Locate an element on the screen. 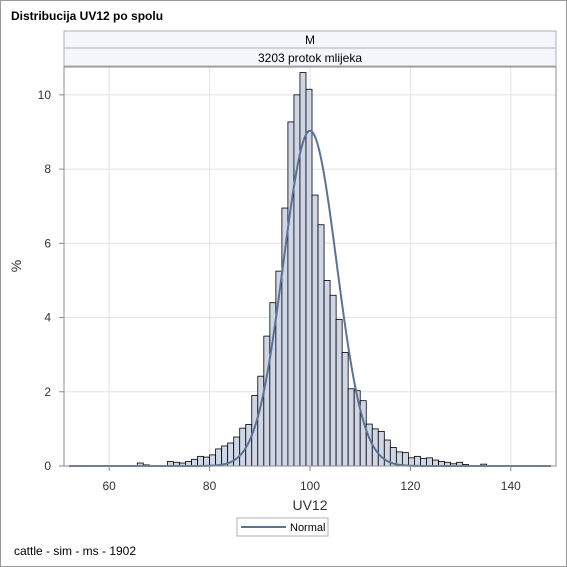 The width and height of the screenshot is (567, 567). panel-header: M is located at coordinates (310, 40).